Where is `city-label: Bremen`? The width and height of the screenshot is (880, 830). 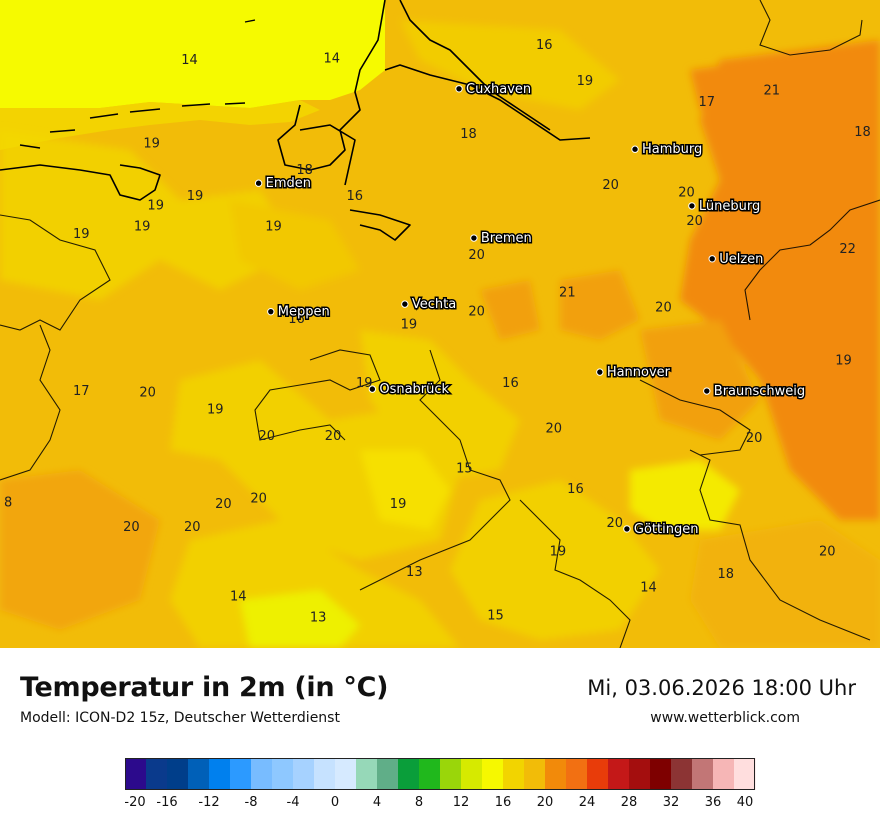 city-label: Bremen is located at coordinates (506, 238).